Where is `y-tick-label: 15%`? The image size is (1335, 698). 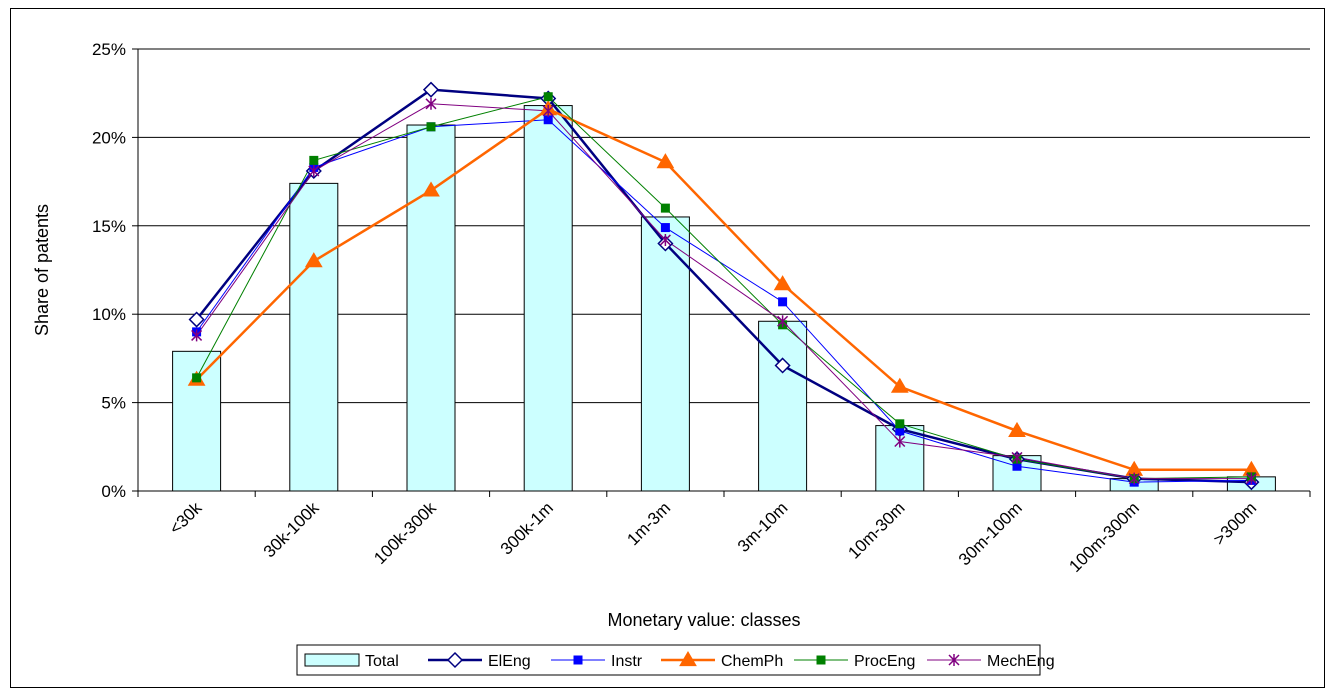 y-tick-label: 15% is located at coordinates (109, 226).